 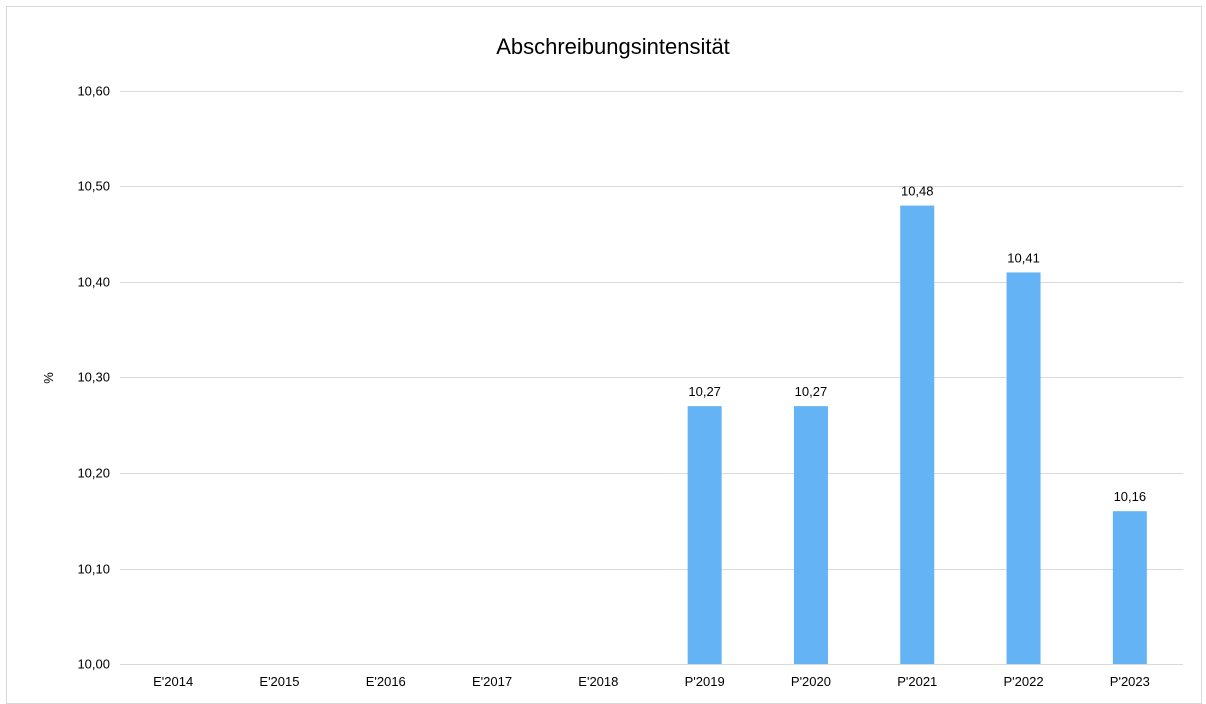 I want to click on y-tick-label: 10,40, so click(x=93, y=282).